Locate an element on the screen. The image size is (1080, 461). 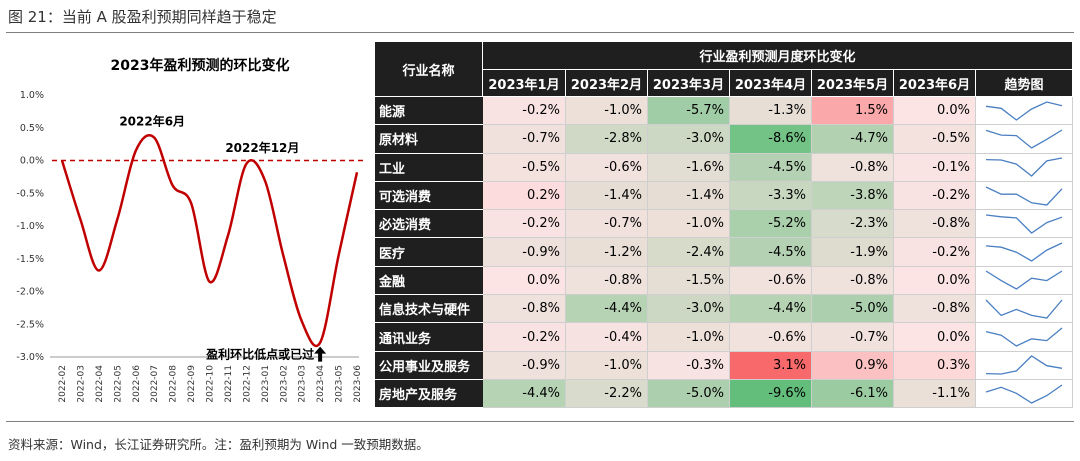
value-cell: -0.1% is located at coordinates (935, 167).